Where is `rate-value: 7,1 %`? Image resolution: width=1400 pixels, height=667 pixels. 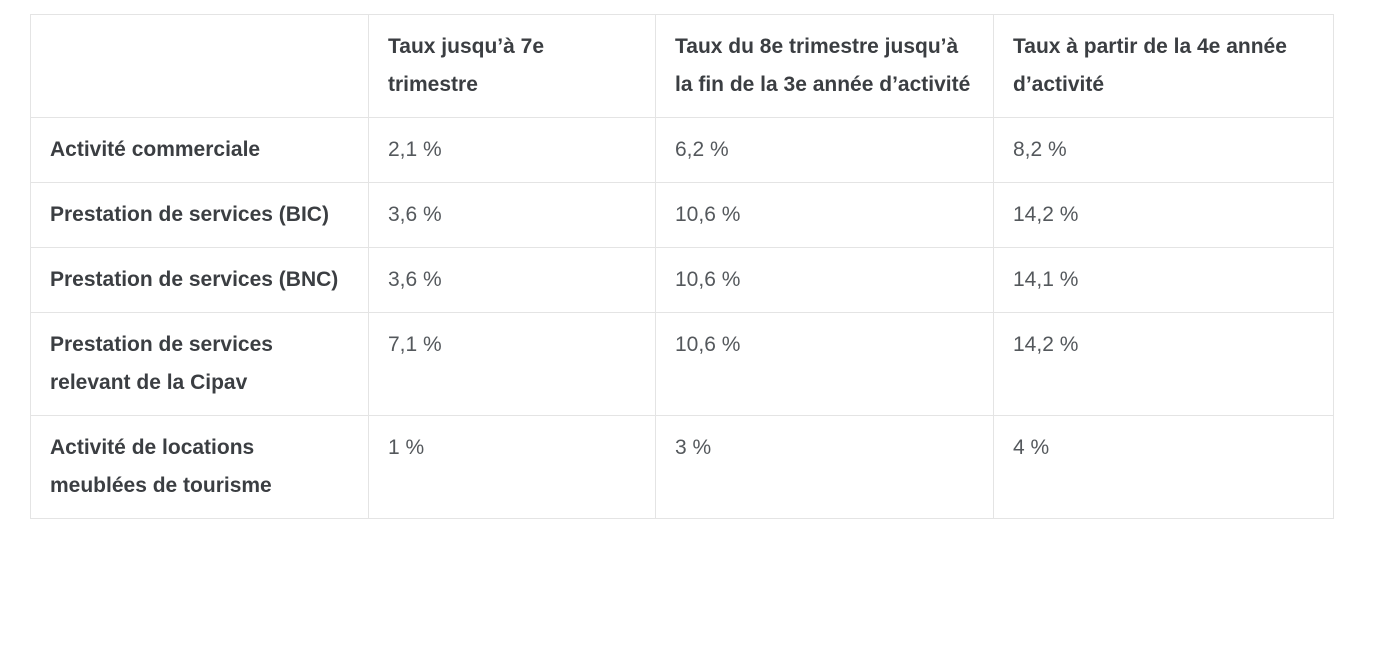
rate-value: 7,1 % is located at coordinates (512, 364).